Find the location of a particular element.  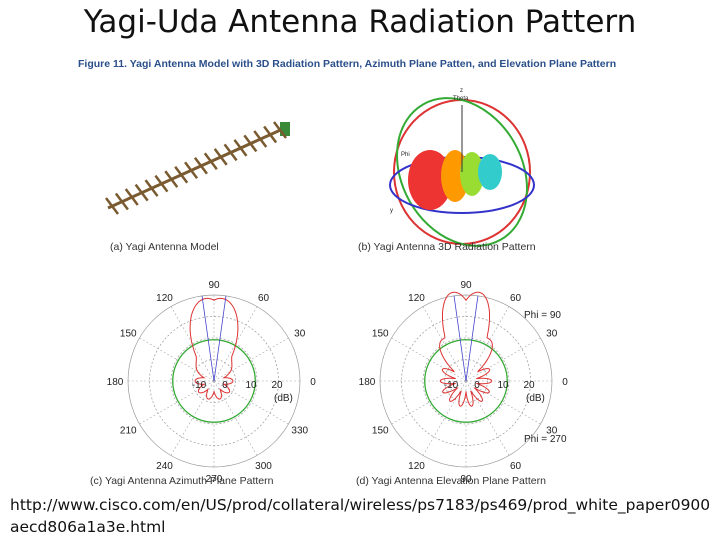

panel-caption: (c) Yagi Antenna Azimuth Plane Pattern is located at coordinates (182, 481).